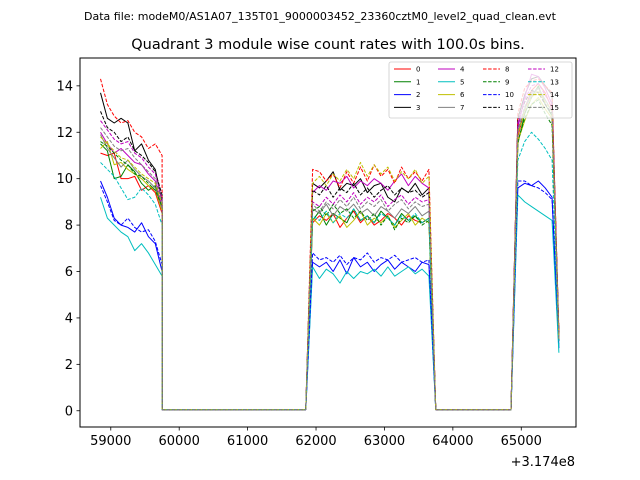 The height and width of the screenshot is (480, 640). I want to click on y-tick-label: 4, so click(69, 318).